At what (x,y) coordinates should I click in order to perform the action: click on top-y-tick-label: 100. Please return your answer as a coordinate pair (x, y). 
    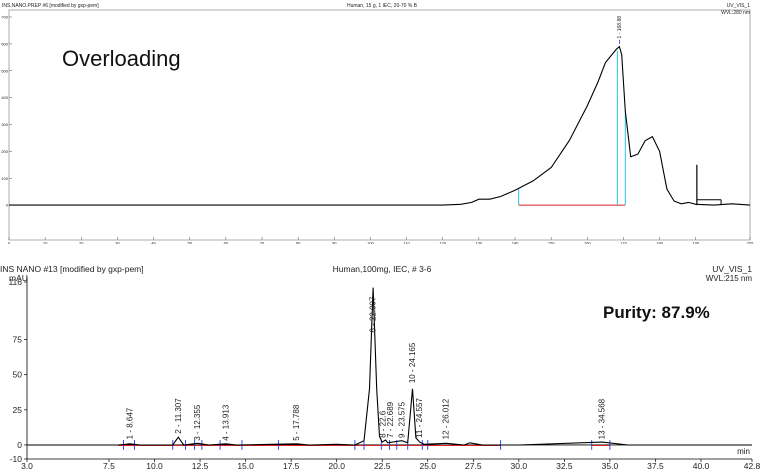
    Looking at the image, I should click on (4, 178).